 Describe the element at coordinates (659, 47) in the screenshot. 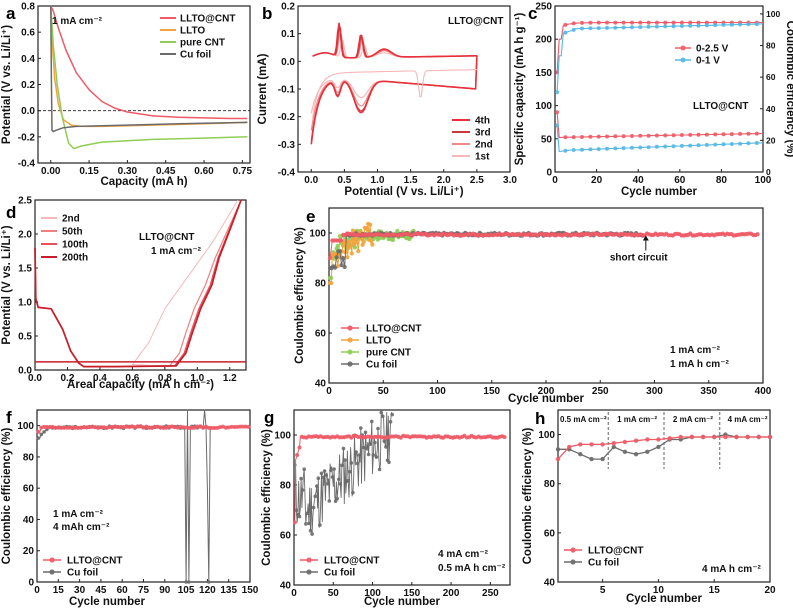

I see `series-0-2-5-v-line` at that location.